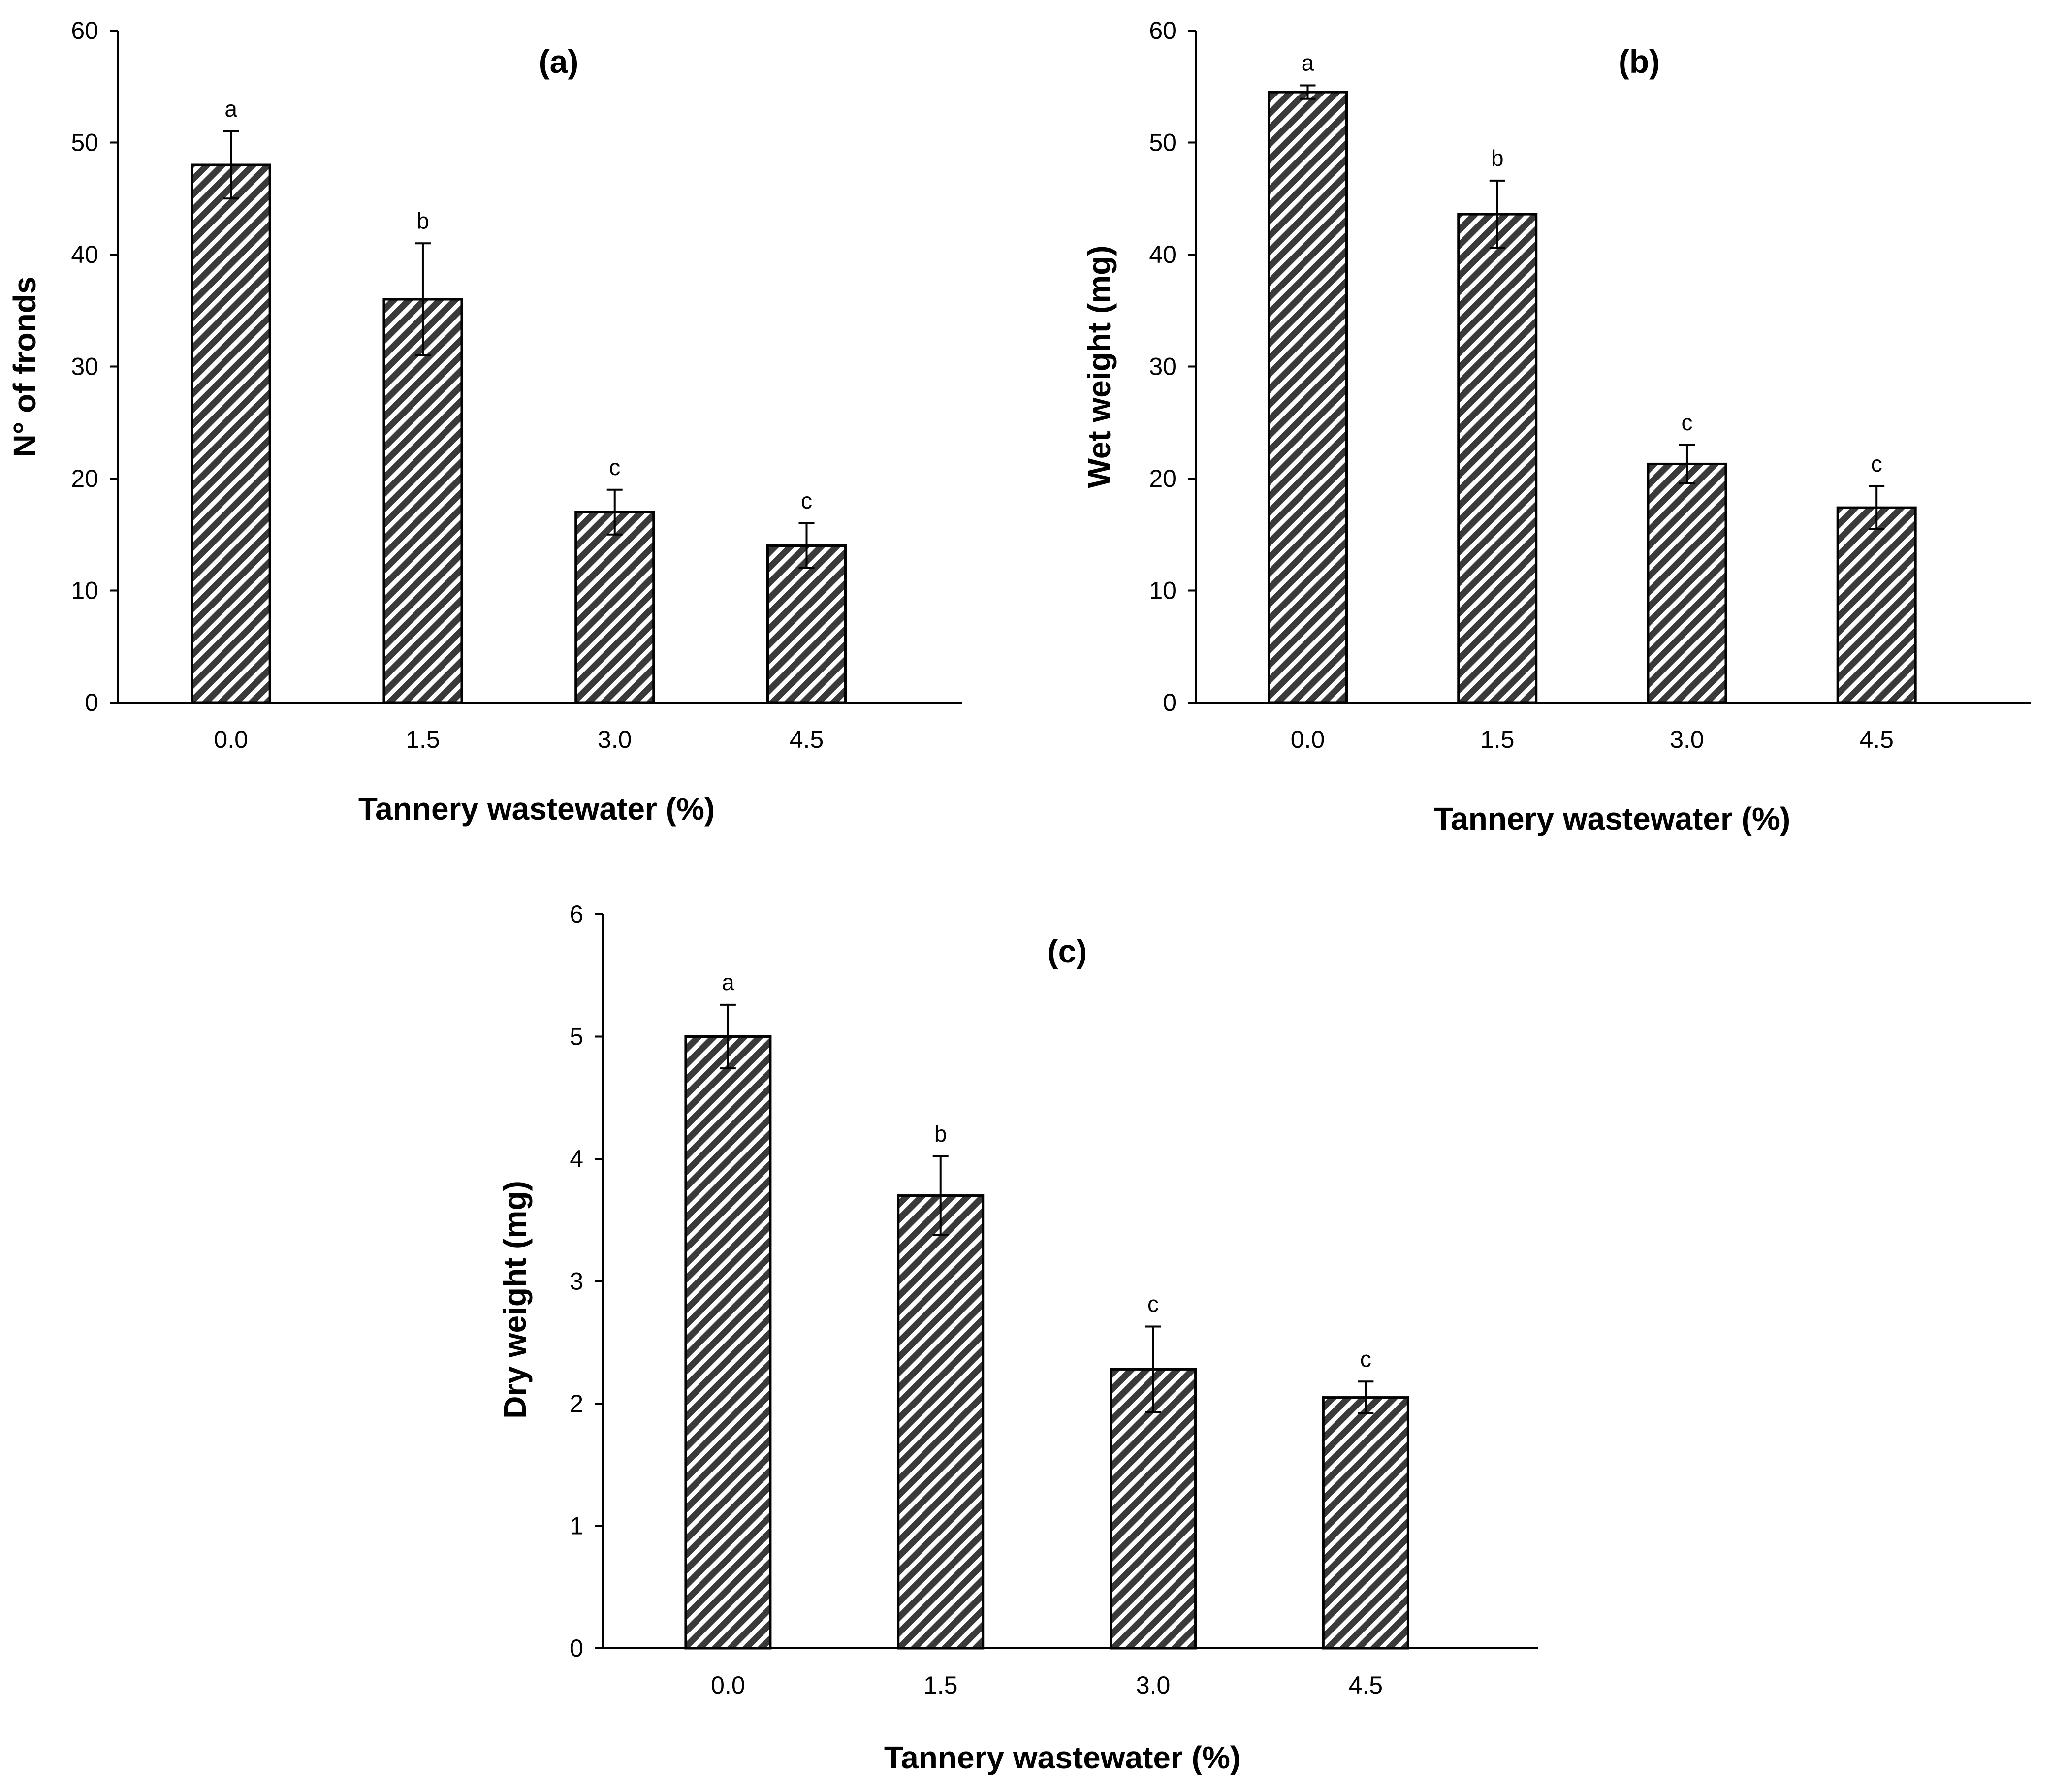  What do you see at coordinates (576, 1403) in the screenshot?
I see `y-tick-label: 2` at bounding box center [576, 1403].